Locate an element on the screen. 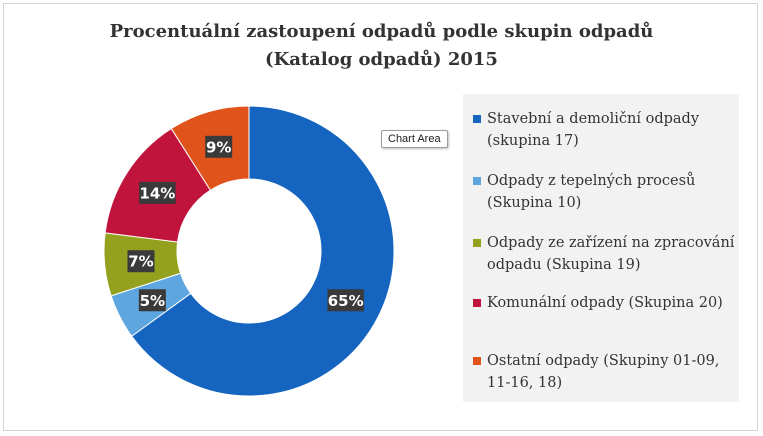 The height and width of the screenshot is (436, 763). legend-item-stavebni: Stavební a demoliční odpady (skupina 17) is located at coordinates (604, 130).